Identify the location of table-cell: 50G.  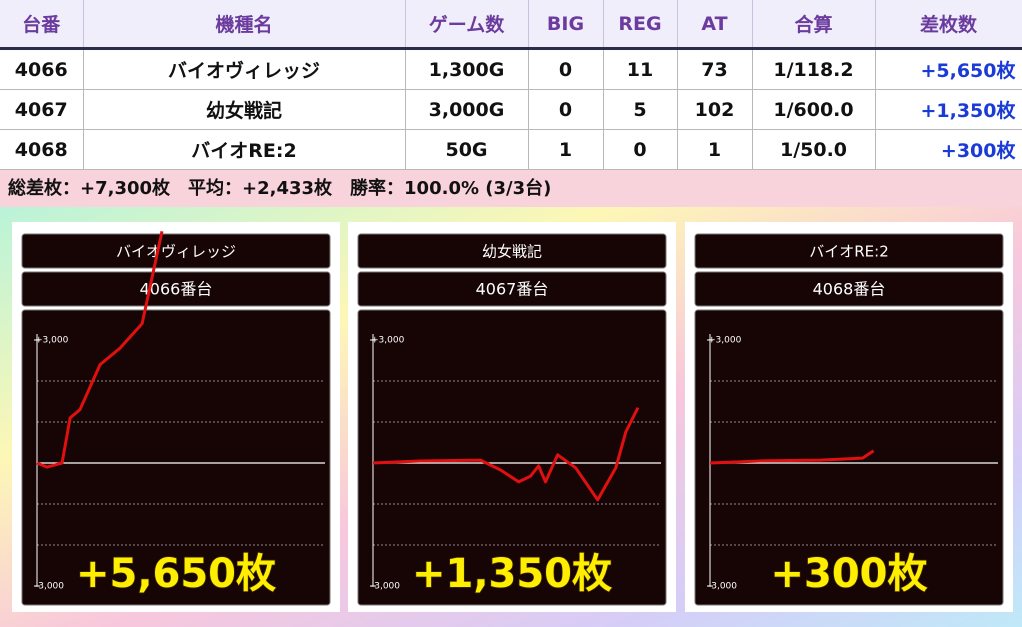
(467, 149).